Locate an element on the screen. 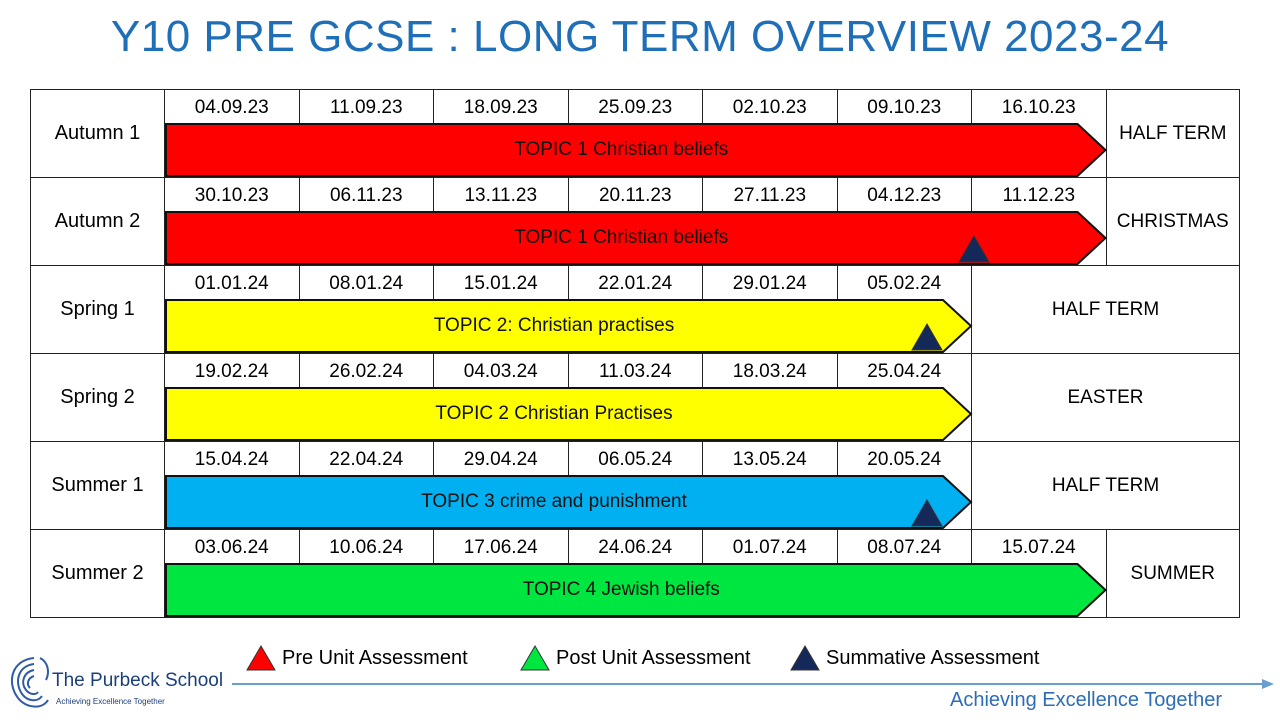 Image resolution: width=1280 pixels, height=720 pixels. week-date: 01.07.24 is located at coordinates (769, 547).